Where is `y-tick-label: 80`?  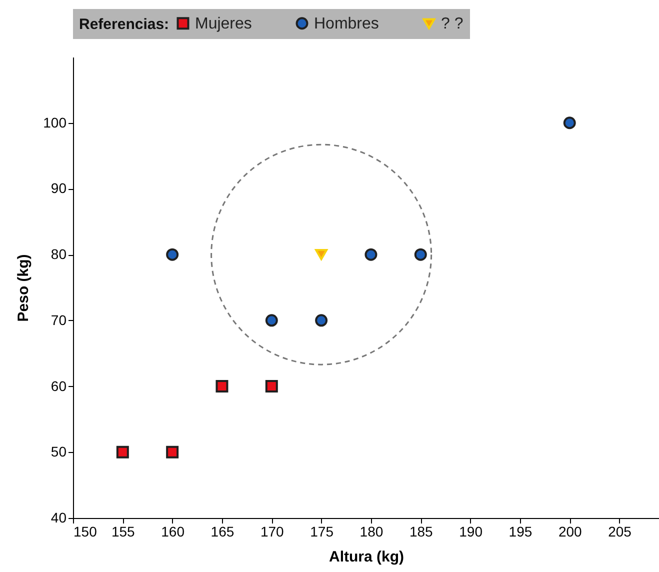 y-tick-label: 80 is located at coordinates (58, 254).